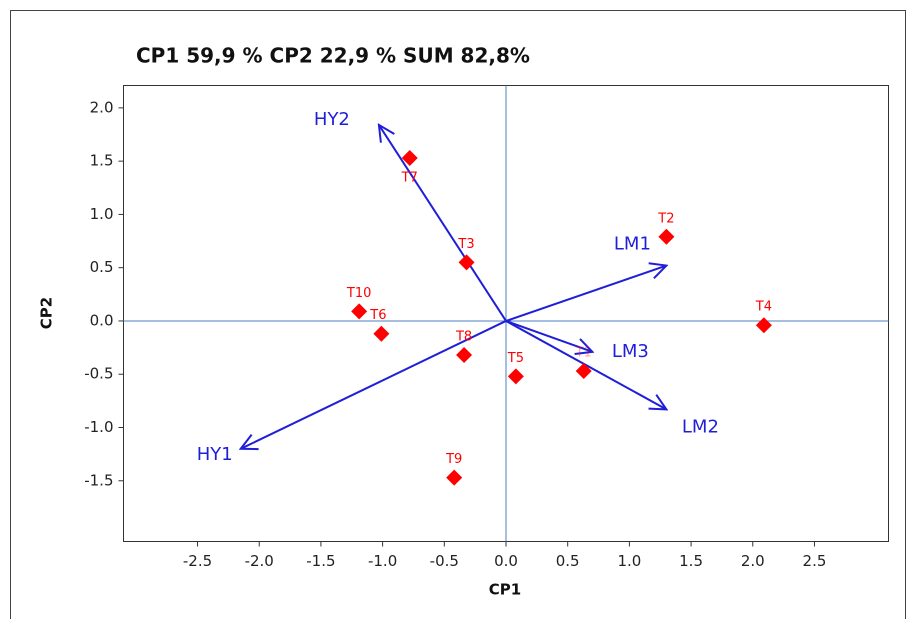 The width and height of the screenshot is (917, 619). What do you see at coordinates (102, 107) in the screenshot?
I see `y-tick-label: 2.0` at bounding box center [102, 107].